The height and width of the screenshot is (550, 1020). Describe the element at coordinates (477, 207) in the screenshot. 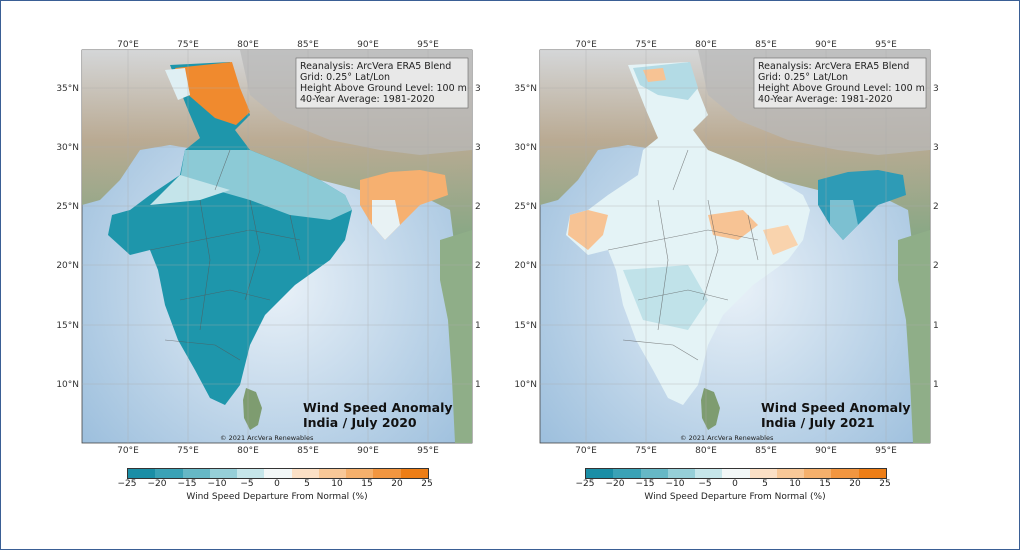

I see `lat-label-right: 25°N` at that location.